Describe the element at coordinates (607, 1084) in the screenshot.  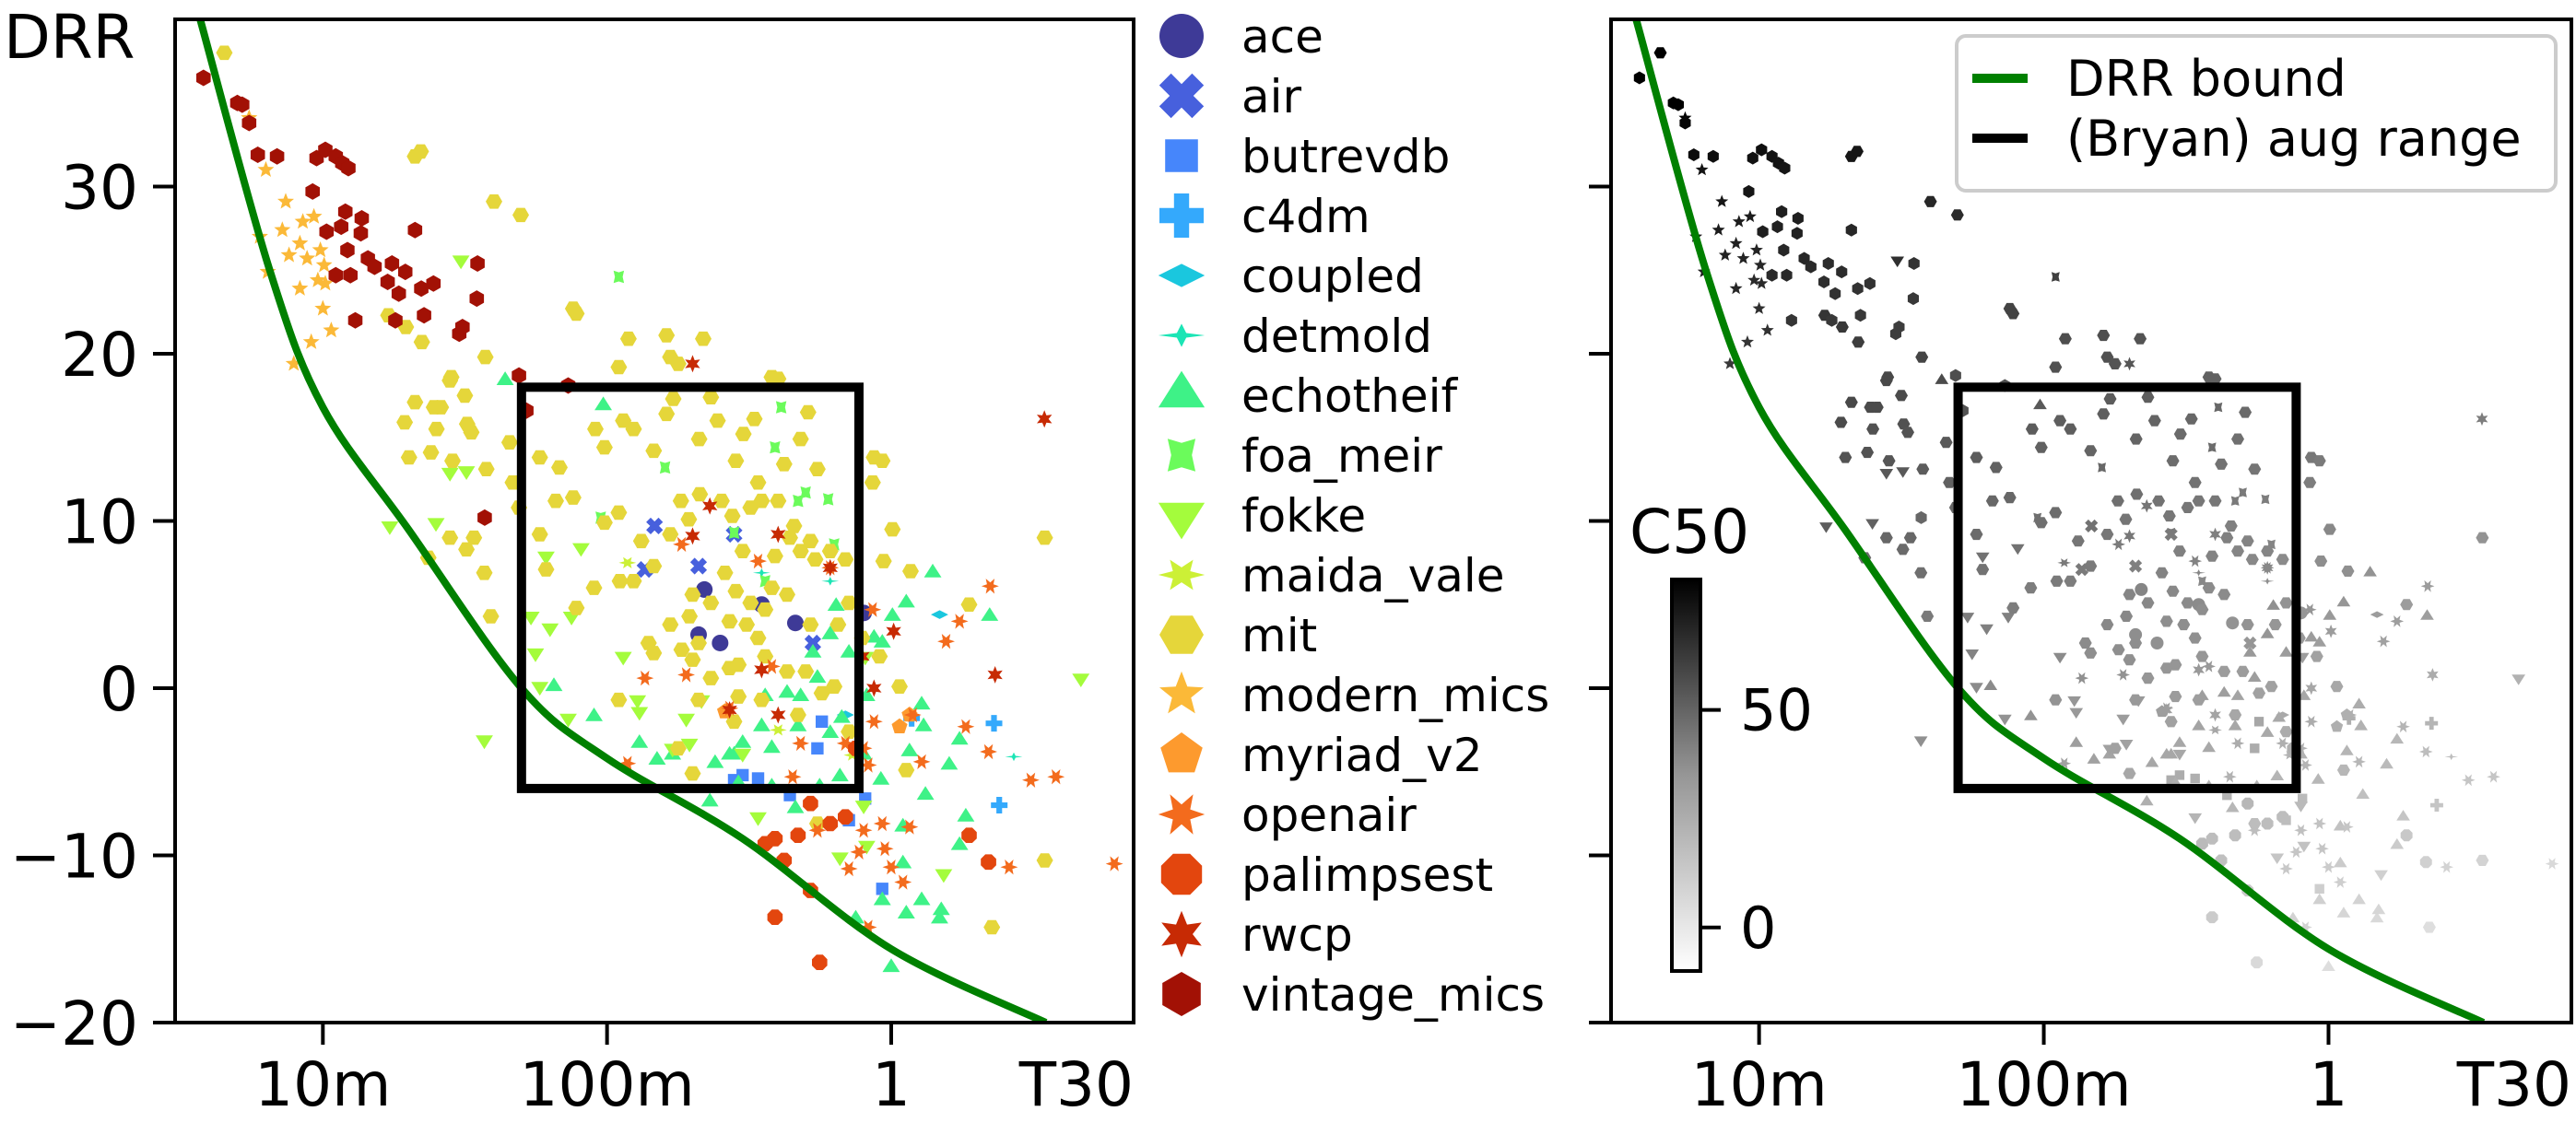
I see `x-tick-label: 100m` at that location.